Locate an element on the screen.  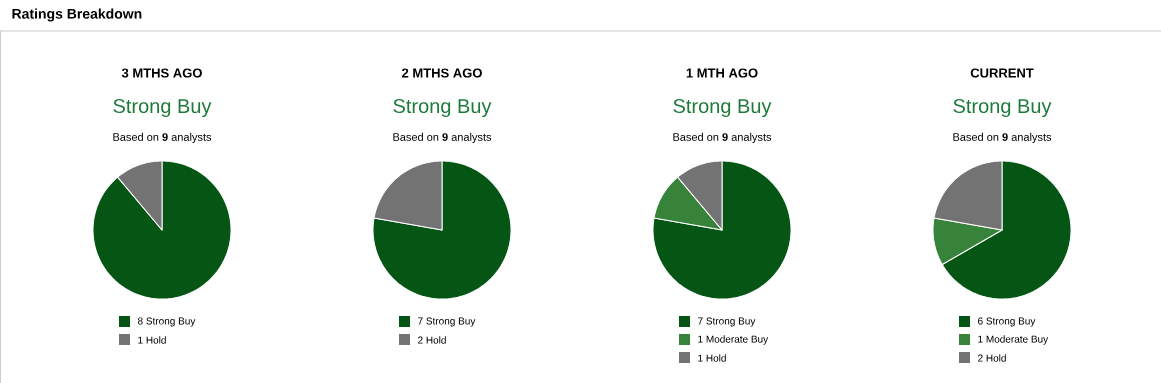
chart-title: 3 MTHS AGO is located at coordinates (161, 73).